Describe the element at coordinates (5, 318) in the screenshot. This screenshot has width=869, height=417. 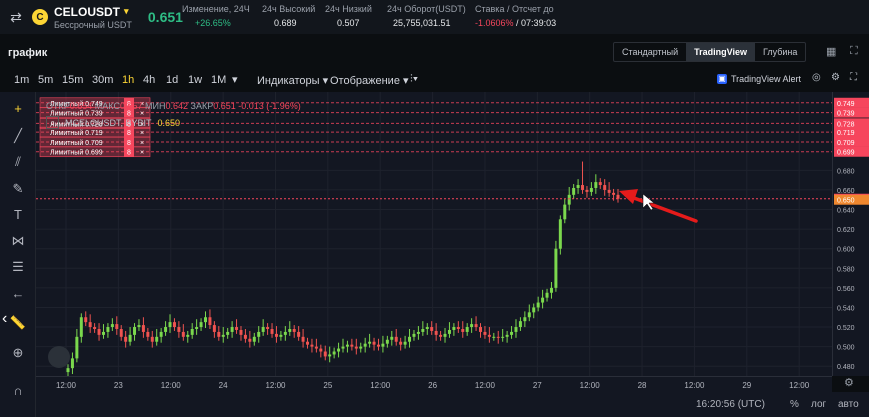
I see `collapse-chevron-icon: ‹` at that location.